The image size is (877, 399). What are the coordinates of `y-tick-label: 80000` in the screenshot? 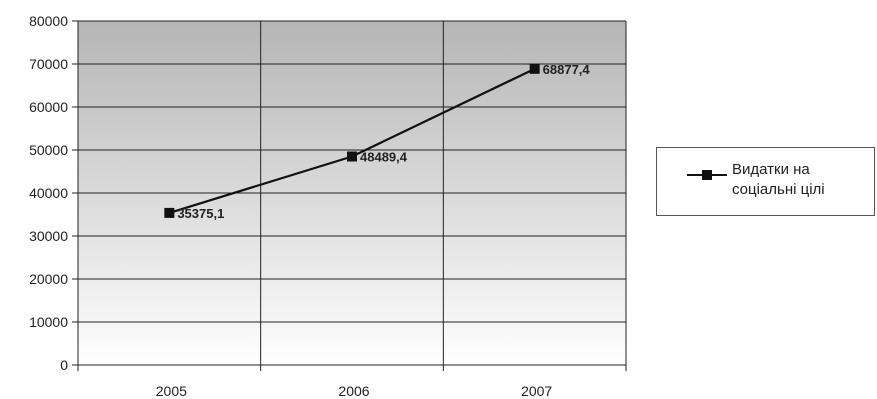 It's located at (48, 21).